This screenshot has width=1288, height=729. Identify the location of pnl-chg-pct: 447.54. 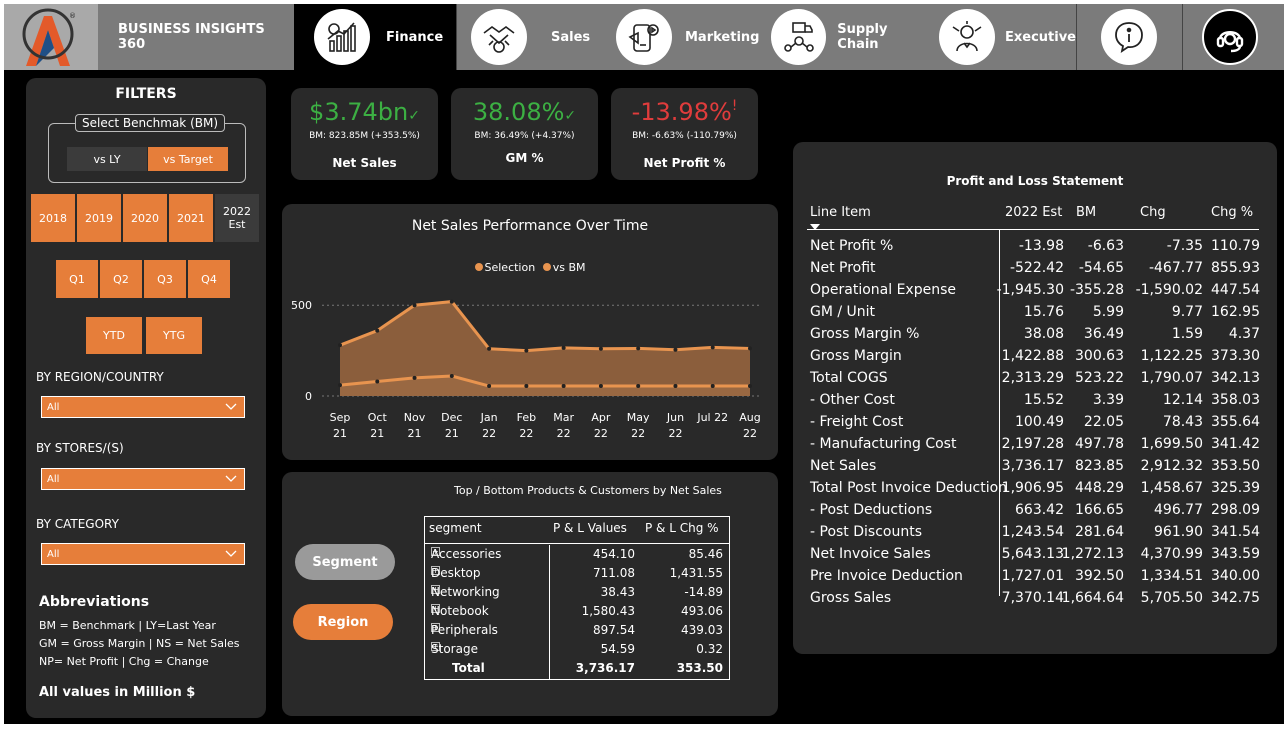
(1235, 290).